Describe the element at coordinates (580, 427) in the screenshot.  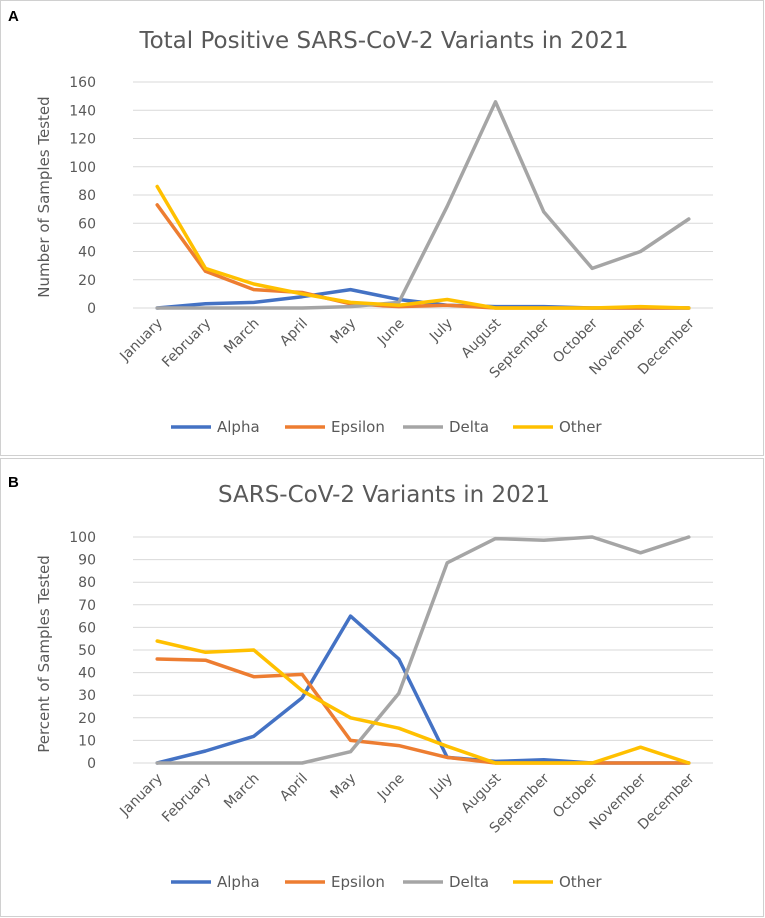
I see `chart-a-legend-label-other: Other` at that location.